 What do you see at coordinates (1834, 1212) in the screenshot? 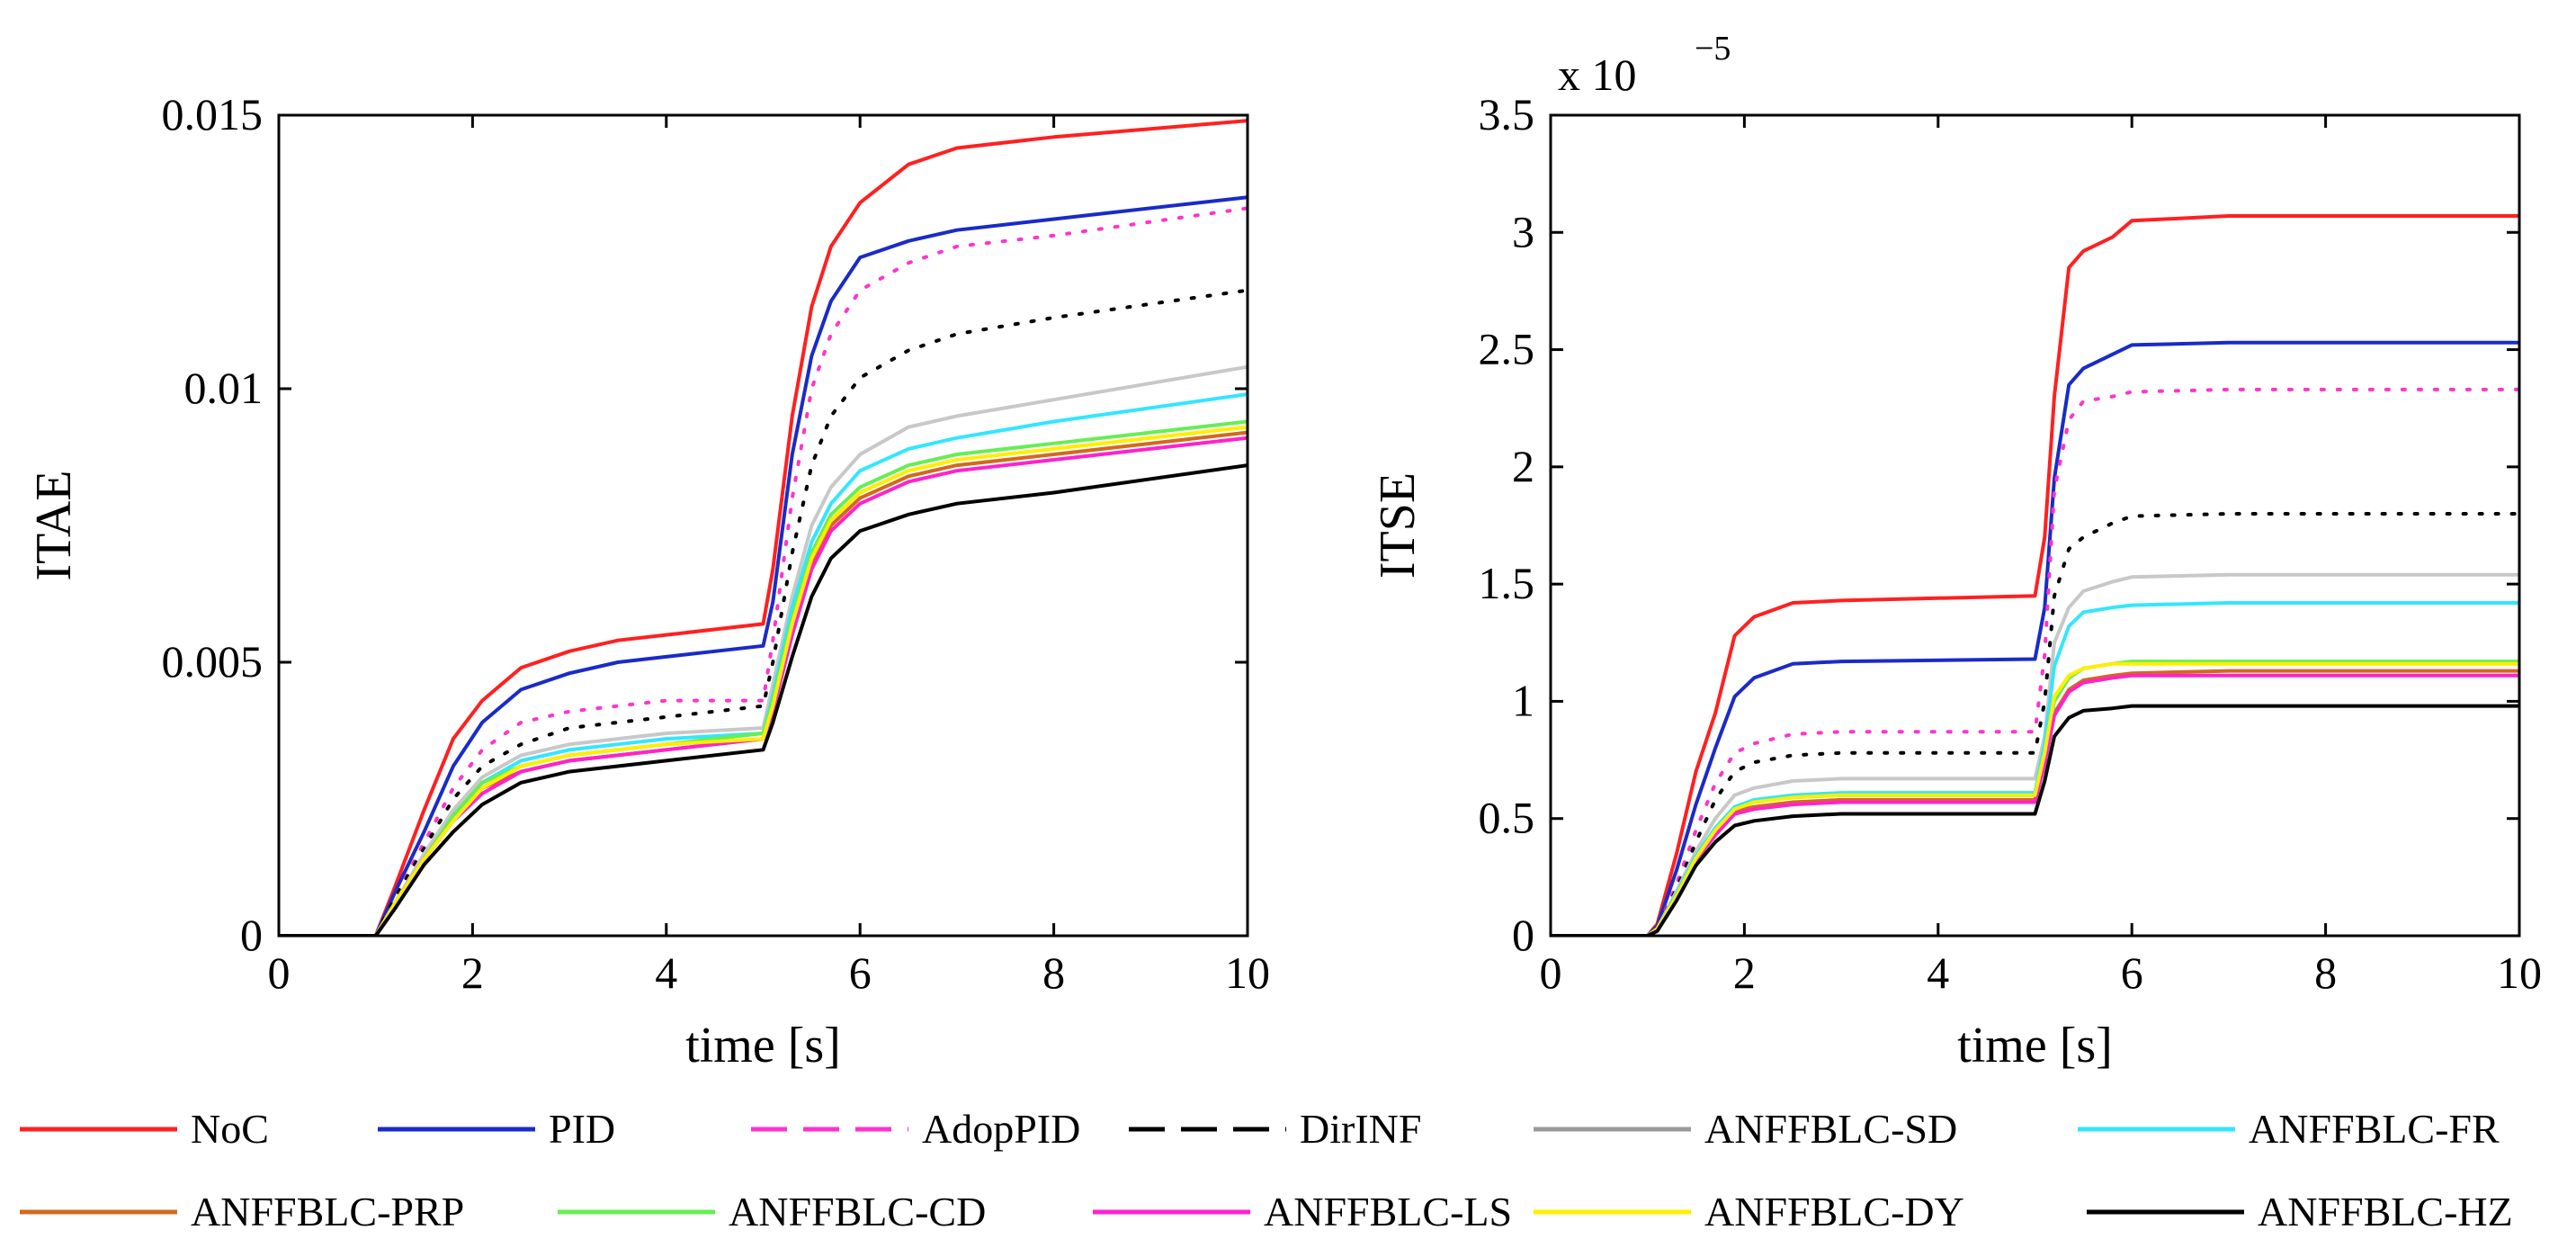
I see `legend-label-anffblc-dy: ANFFBLC-DY` at bounding box center [1834, 1212].